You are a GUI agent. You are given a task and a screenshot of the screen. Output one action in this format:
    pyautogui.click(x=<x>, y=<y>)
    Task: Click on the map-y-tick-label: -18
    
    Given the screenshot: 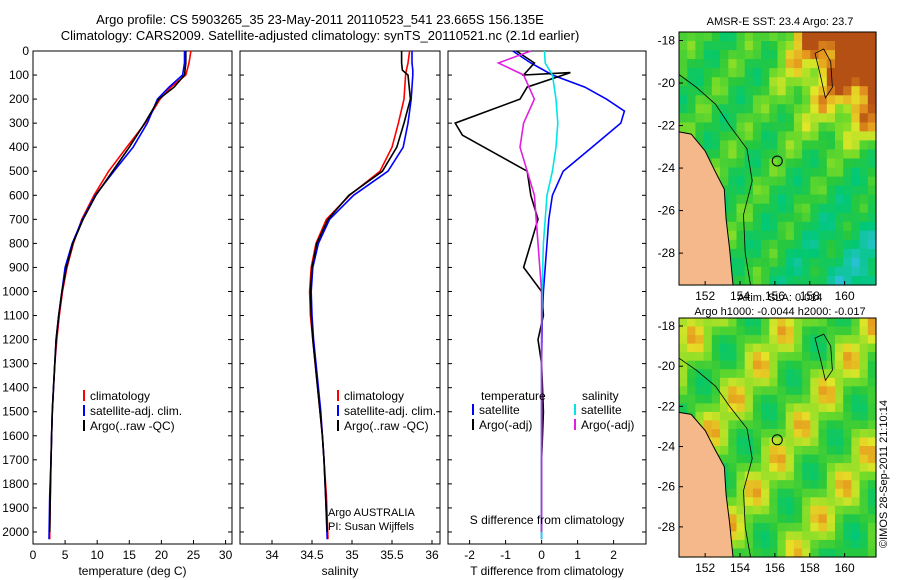 What is the action you would take?
    pyautogui.click(x=667, y=41)
    